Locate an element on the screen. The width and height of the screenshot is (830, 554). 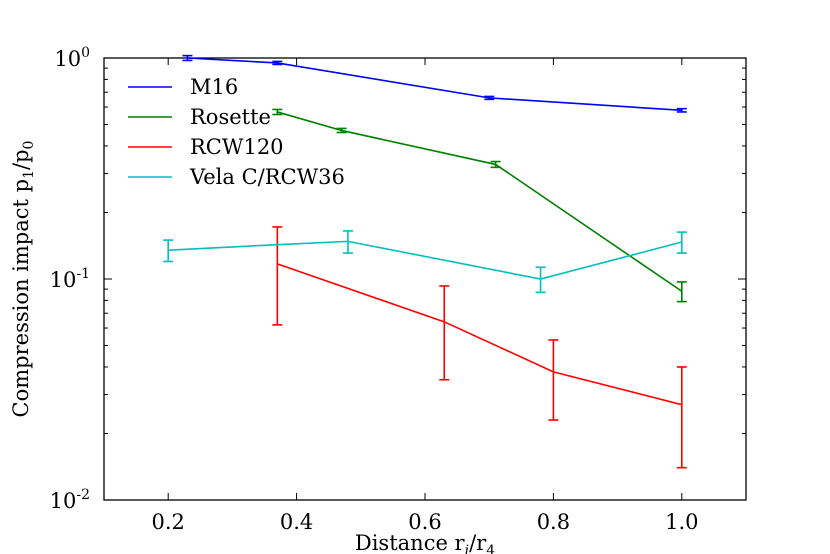
x-tick-label: 0.6 is located at coordinates (424, 522).